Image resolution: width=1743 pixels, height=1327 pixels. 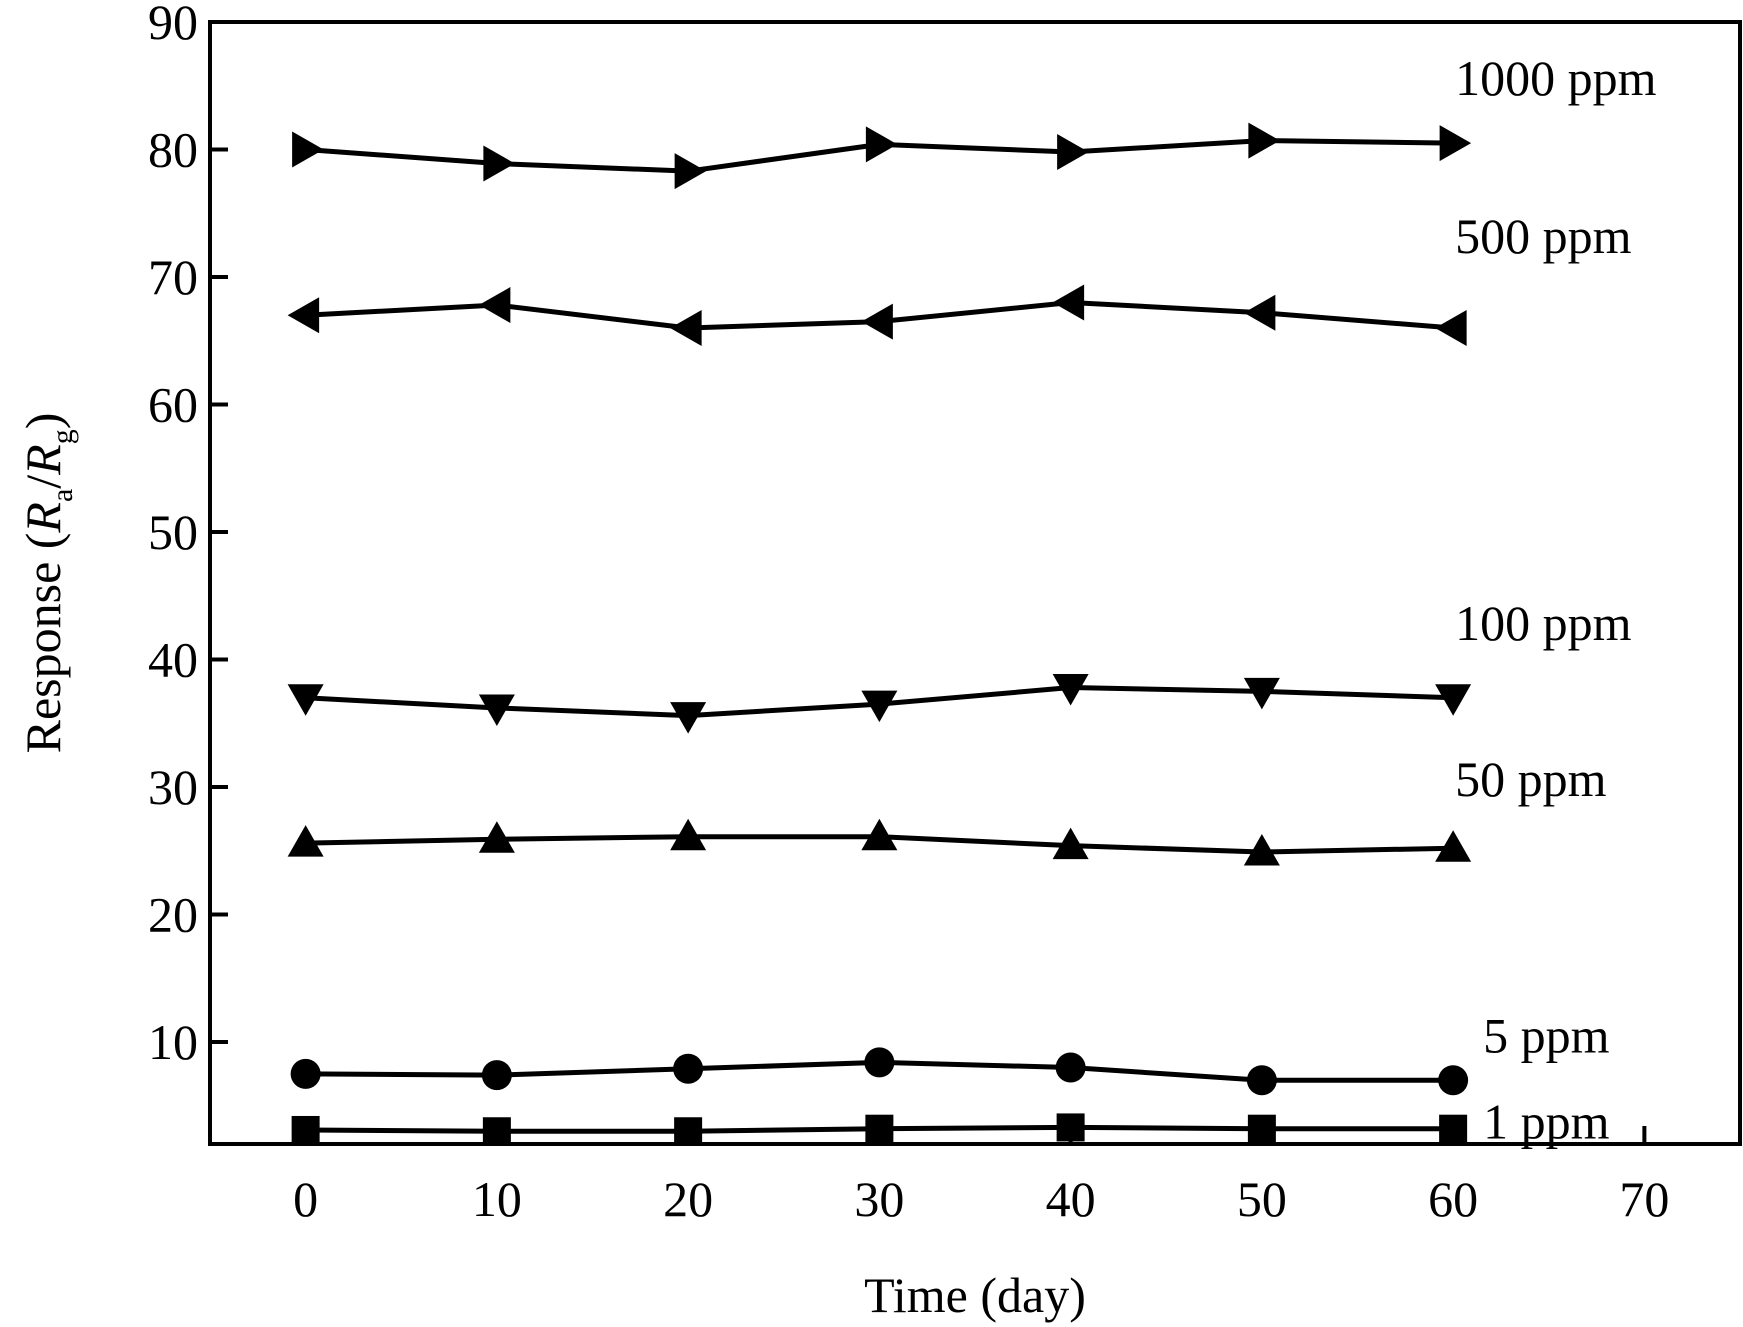 I want to click on x-tick-label: 70, so click(x=1644, y=1199).